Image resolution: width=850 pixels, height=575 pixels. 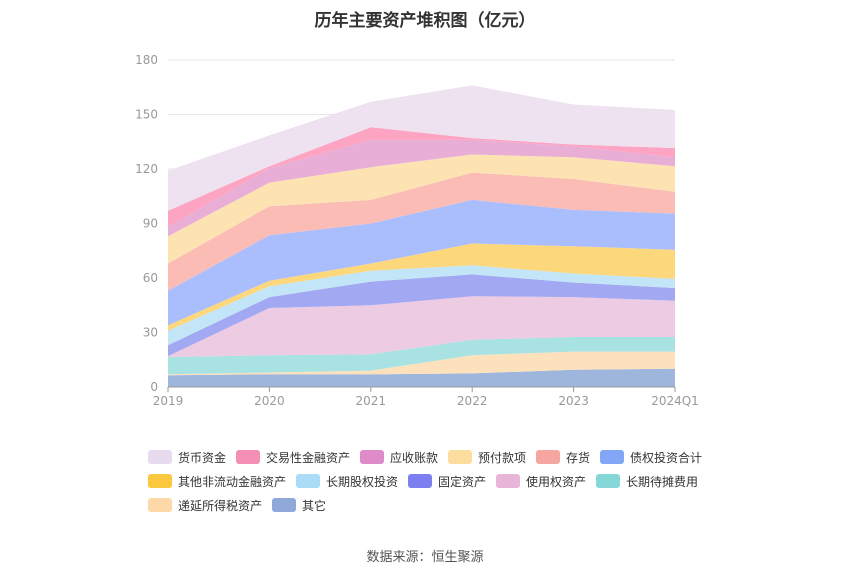 I want to click on y-tick-label: 0, so click(x=154, y=387).